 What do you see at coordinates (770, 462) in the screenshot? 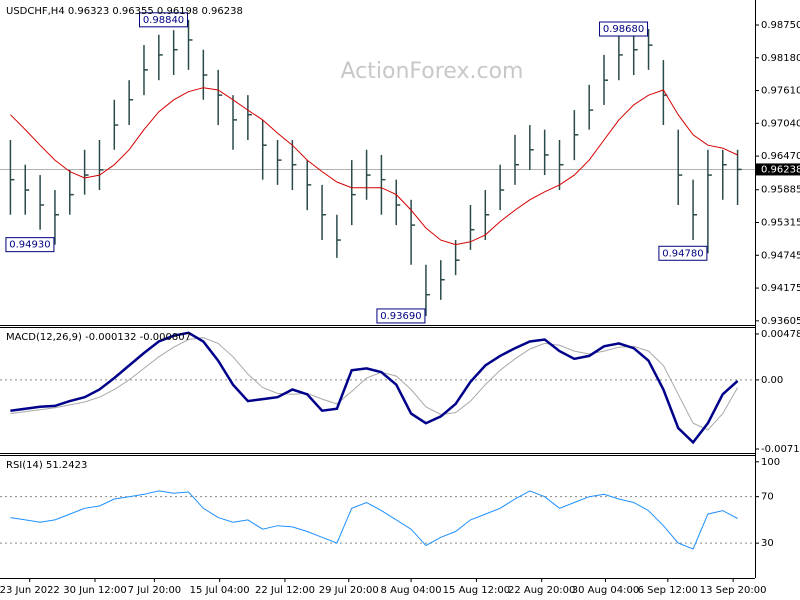
I see `y-tick-label: 100` at bounding box center [770, 462].